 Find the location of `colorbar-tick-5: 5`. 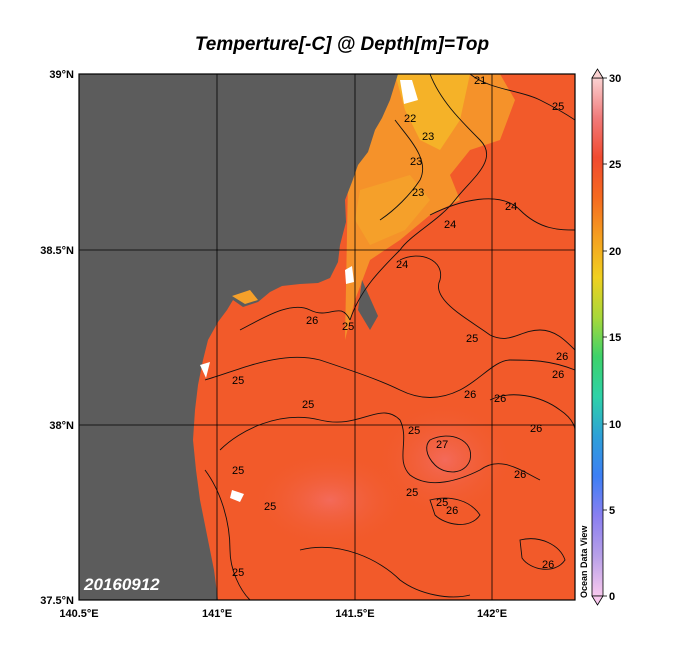

colorbar-tick-5: 5 is located at coordinates (612, 511).